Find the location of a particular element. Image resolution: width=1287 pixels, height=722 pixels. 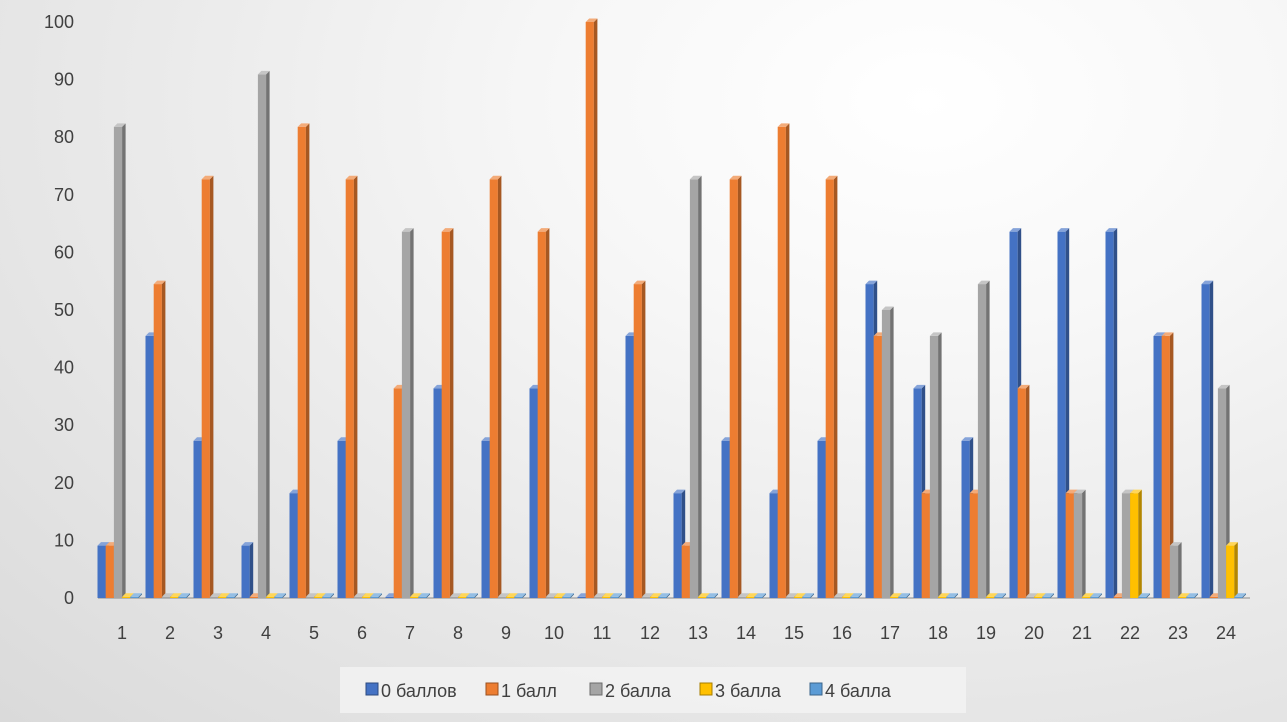

x-tick-label: 13 is located at coordinates (698, 633).